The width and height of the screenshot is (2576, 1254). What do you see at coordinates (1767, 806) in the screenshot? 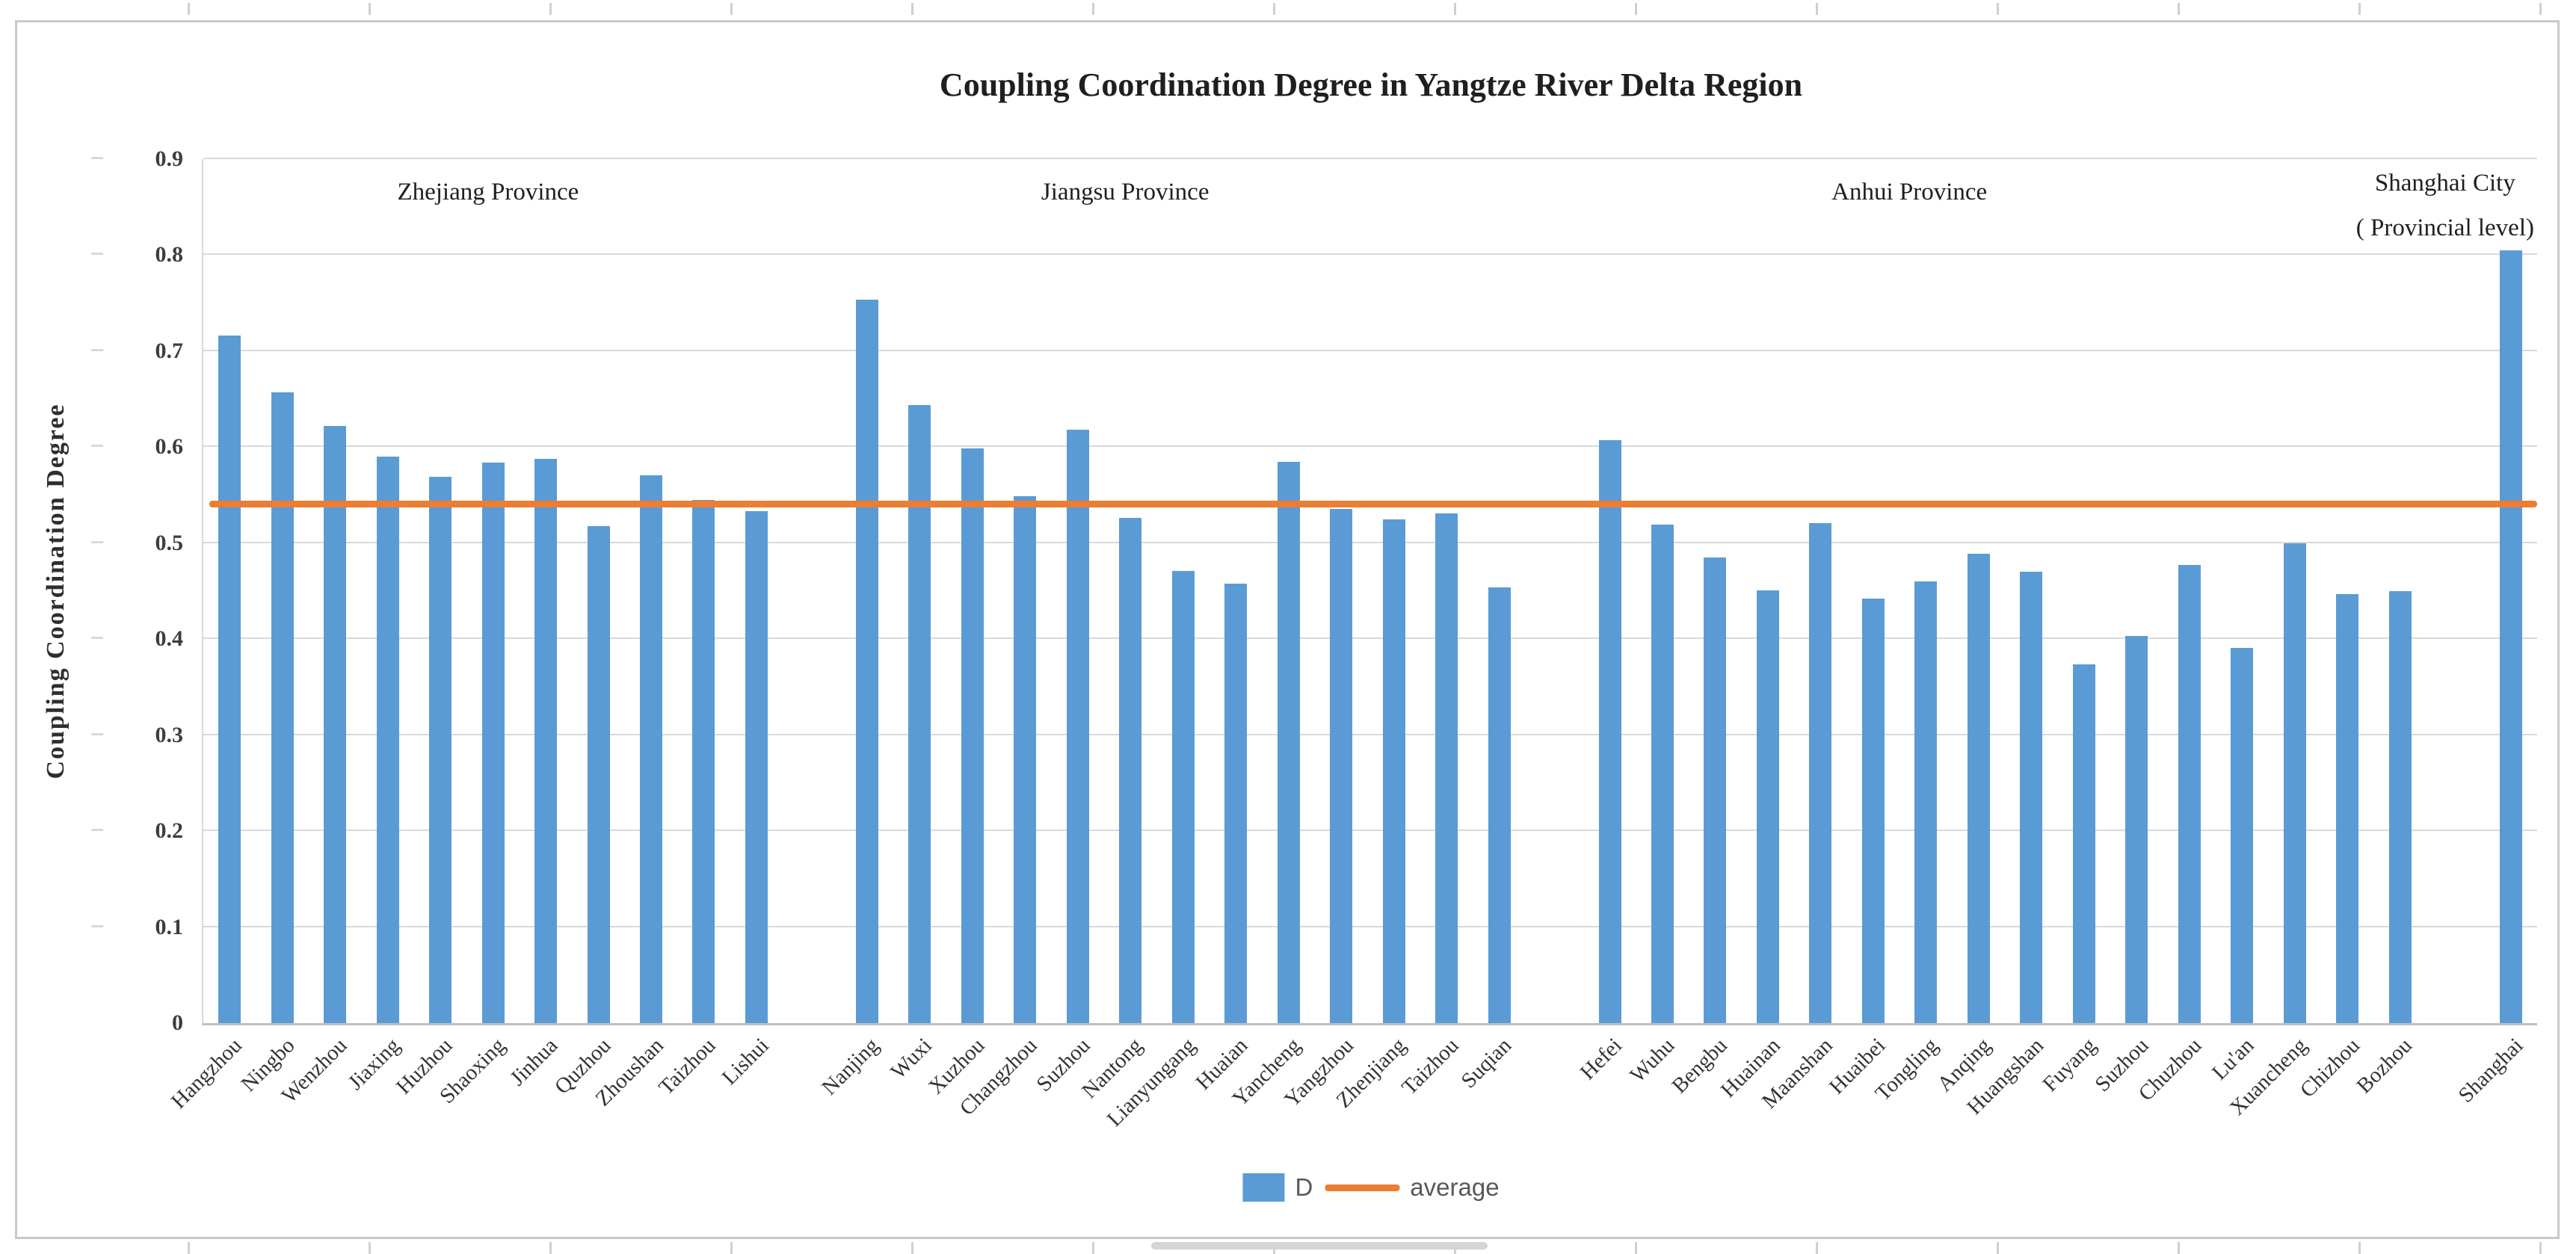
I see `bar-huainan` at bounding box center [1767, 806].